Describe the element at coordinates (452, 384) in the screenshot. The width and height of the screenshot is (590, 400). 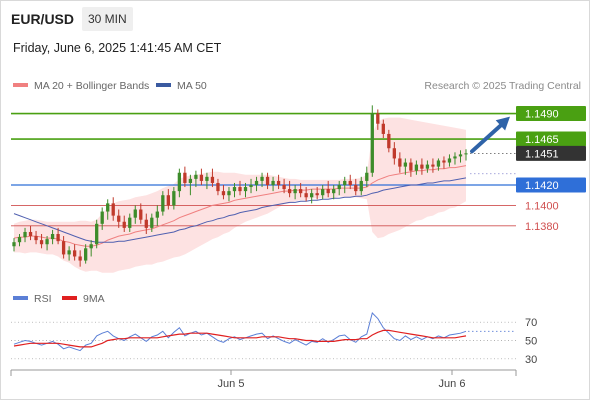
I see `x-tick-label: Jun 6` at that location.